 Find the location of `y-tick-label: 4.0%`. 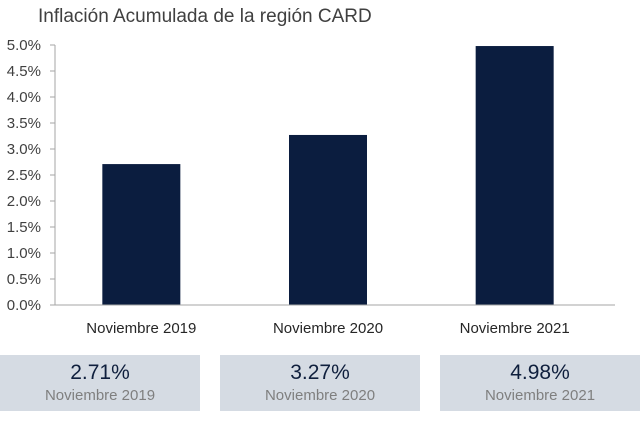

y-tick-label: 4.0% is located at coordinates (24, 97).